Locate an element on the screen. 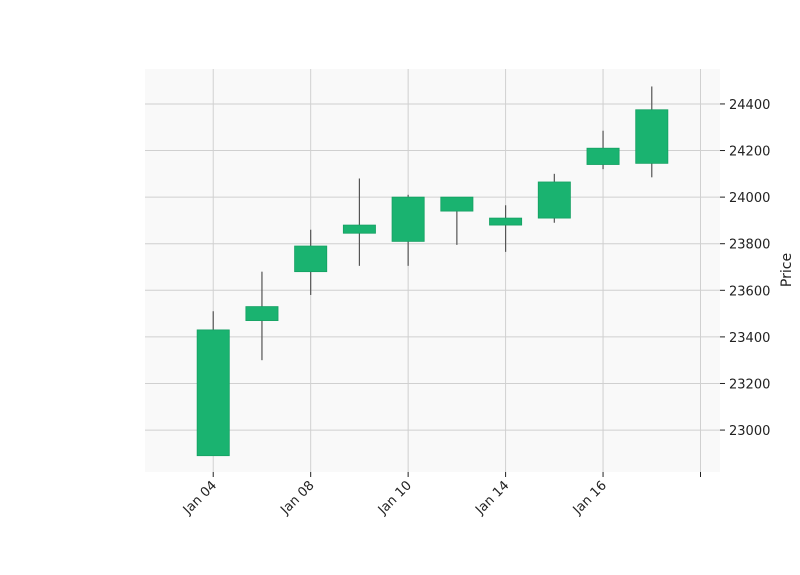 This screenshot has height=575, width=800. y-tick-label: 23000 is located at coordinates (749, 431).